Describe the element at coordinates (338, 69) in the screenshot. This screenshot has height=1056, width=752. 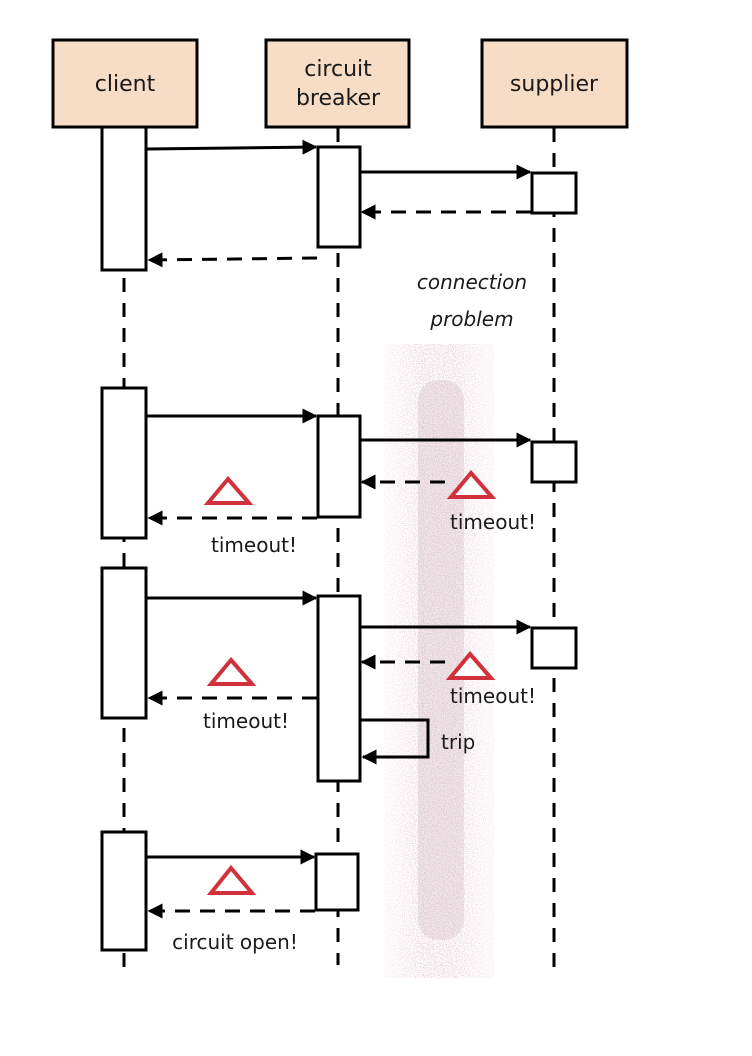
I see `participant-label: circuit` at that location.